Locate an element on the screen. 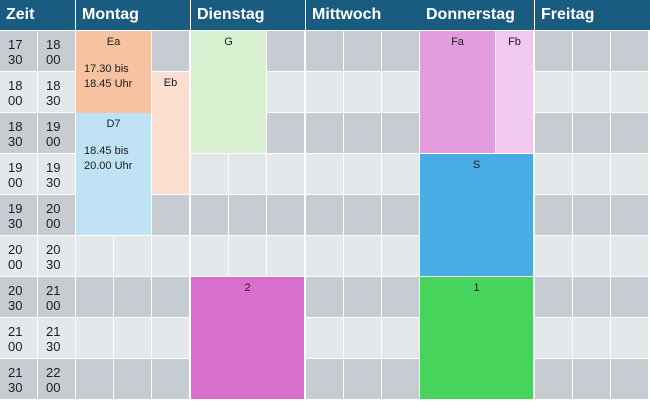 This screenshot has width=650, height=402. time-part: 30 is located at coordinates (53, 264).